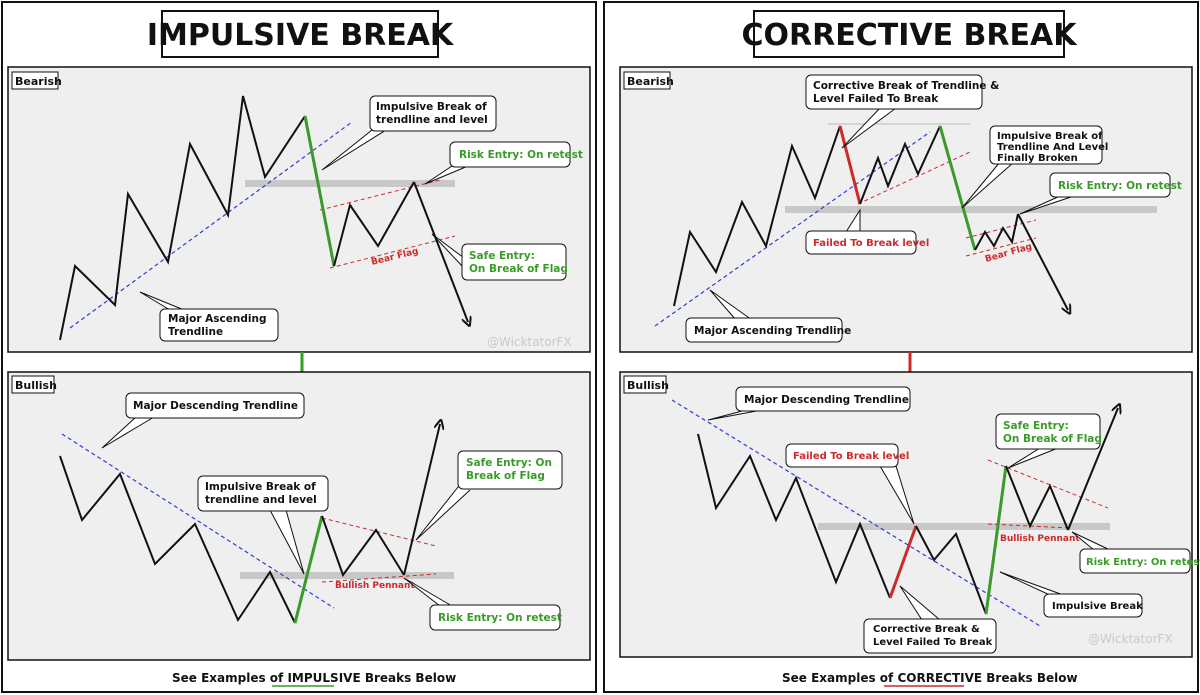  I want to click on descending-trendline, so click(198, 521).